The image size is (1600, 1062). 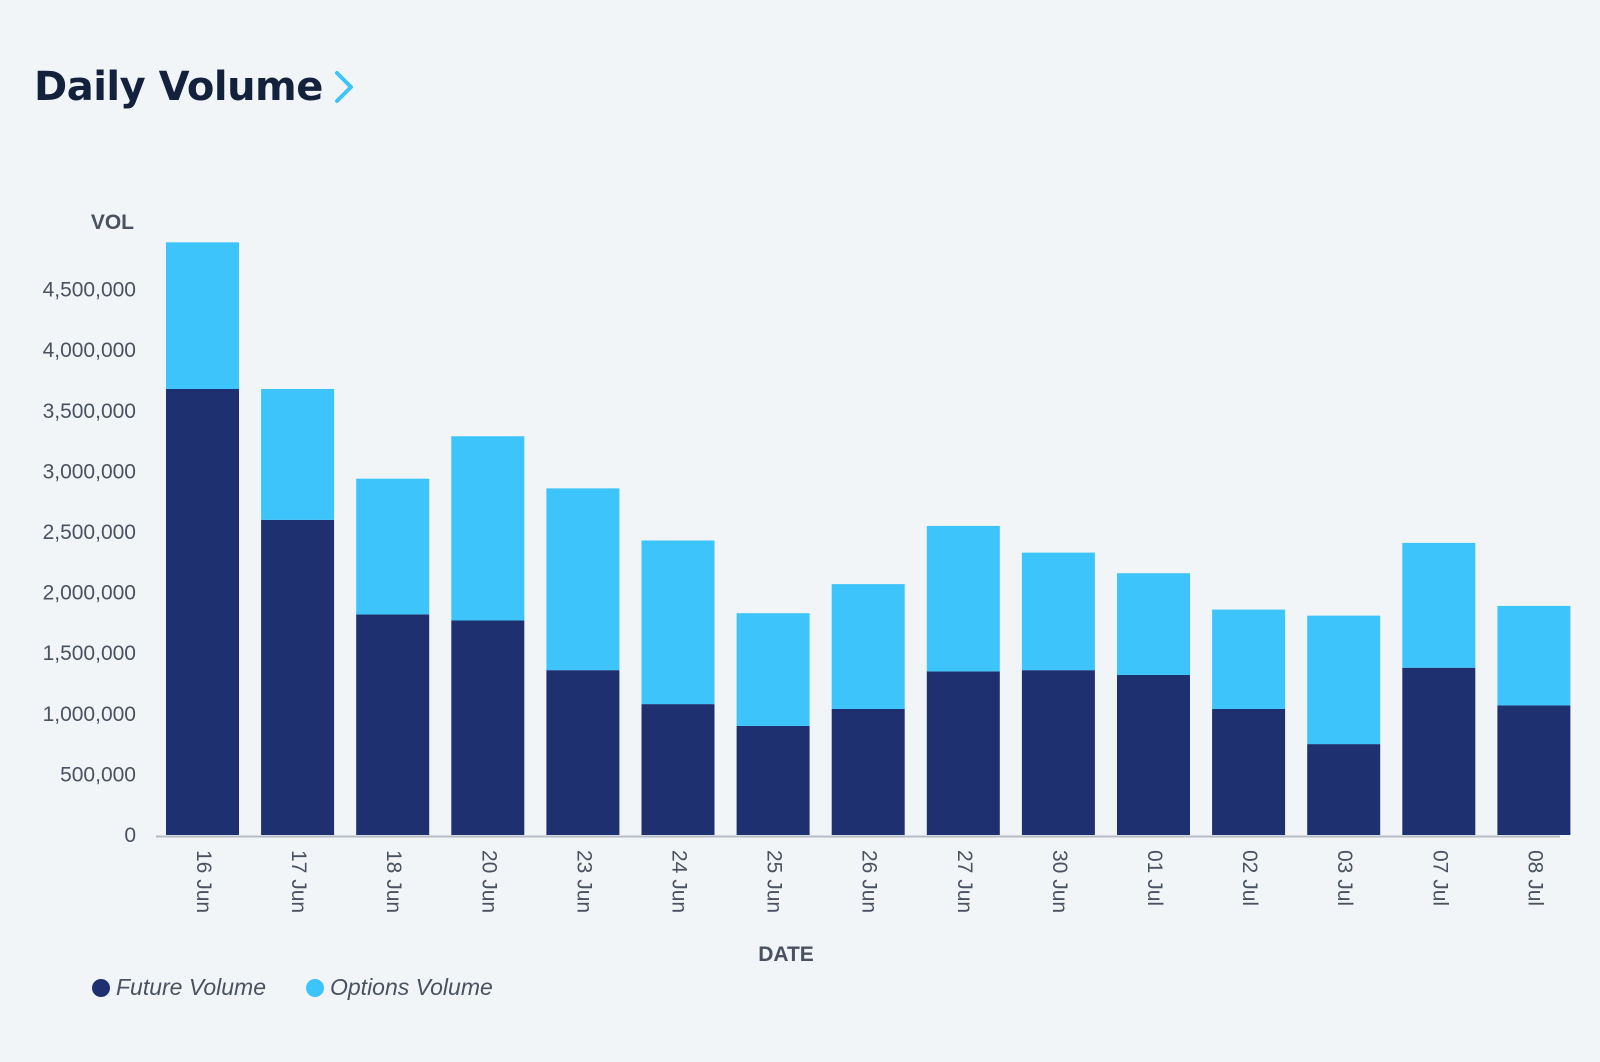 What do you see at coordinates (203, 881) in the screenshot?
I see `x-tick-label: 16 Jun` at bounding box center [203, 881].